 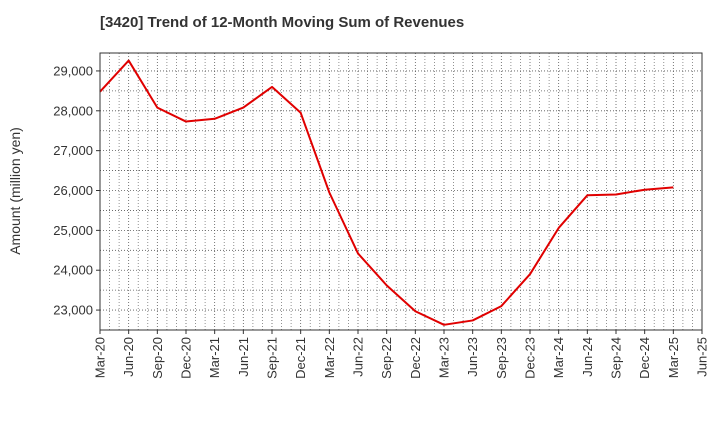 What do you see at coordinates (73, 110) in the screenshot?
I see `y-tick-label: 28,000` at bounding box center [73, 110].